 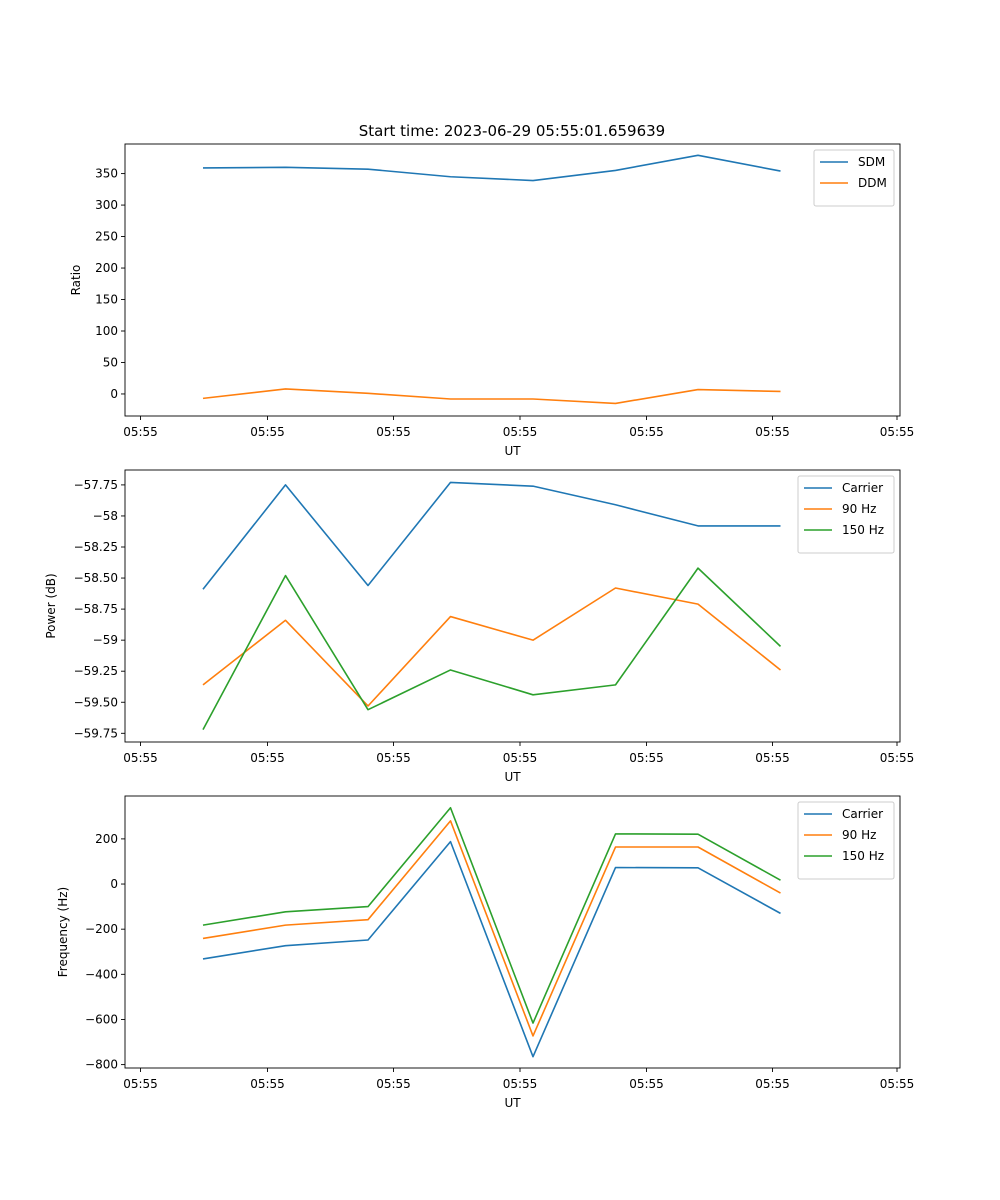 I want to click on y-tick-label: 250, so click(x=106, y=237).